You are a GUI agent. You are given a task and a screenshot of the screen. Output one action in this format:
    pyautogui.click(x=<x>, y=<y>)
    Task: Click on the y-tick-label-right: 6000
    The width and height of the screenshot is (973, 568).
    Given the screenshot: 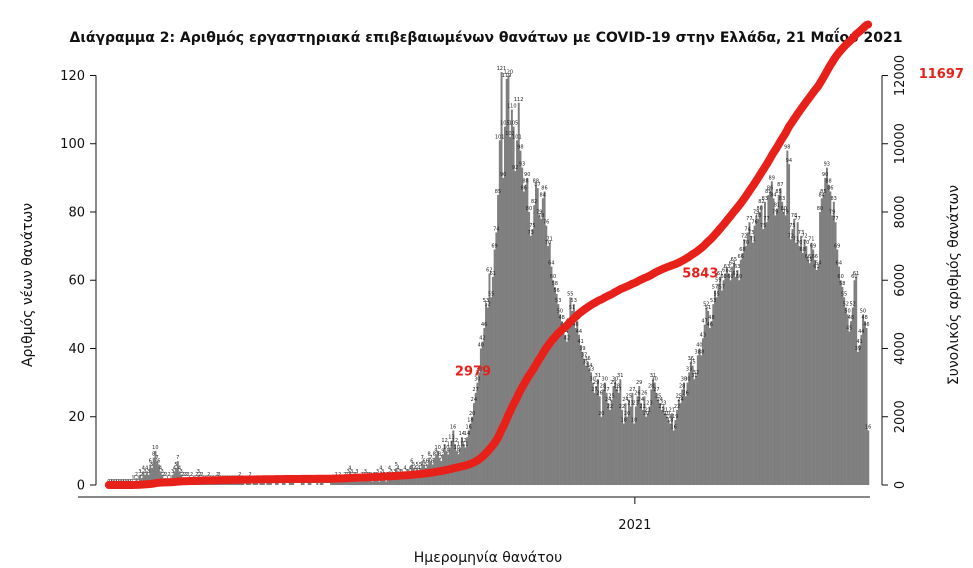 What is the action you would take?
    pyautogui.click(x=900, y=280)
    